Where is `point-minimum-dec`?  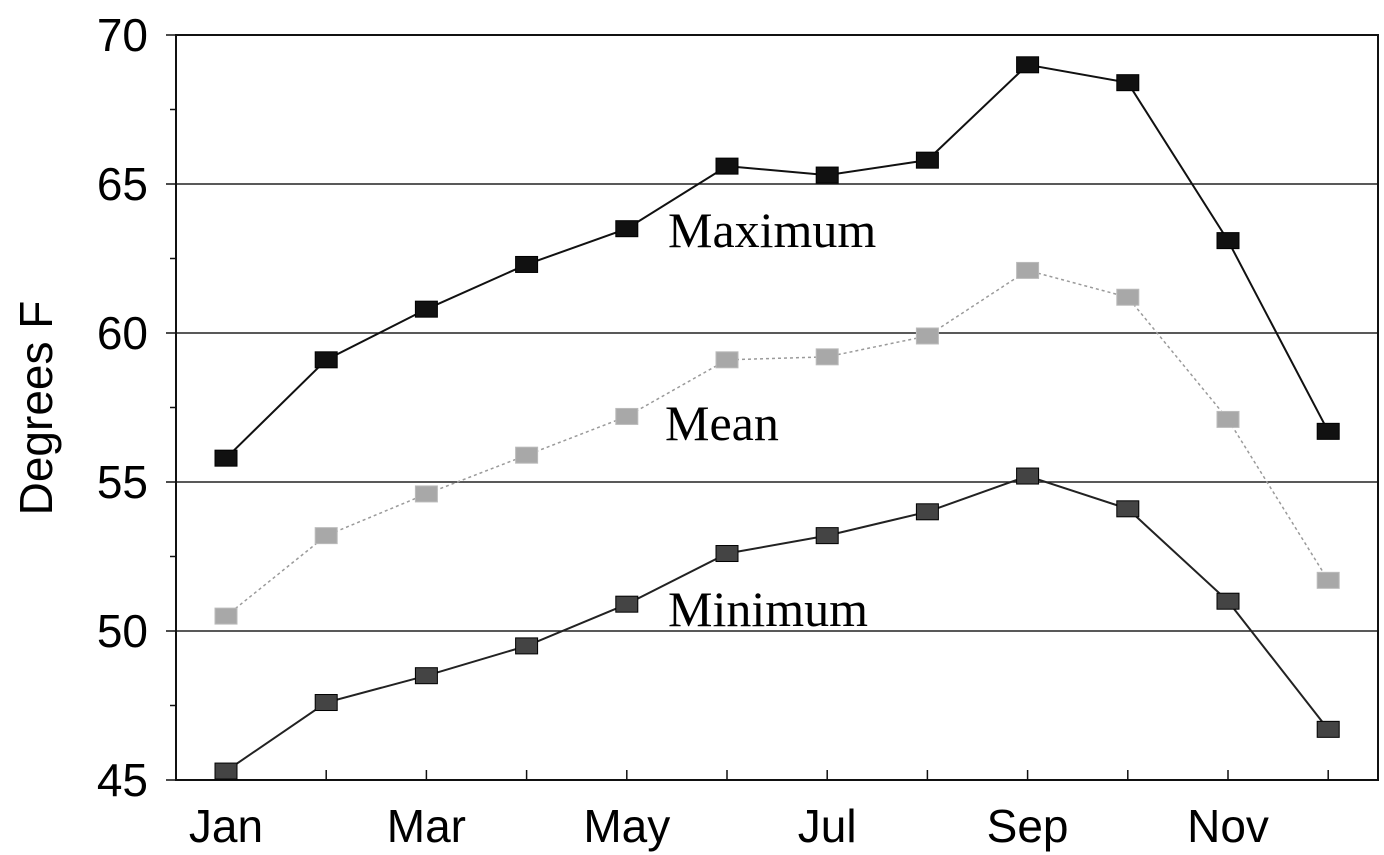 point-minimum-dec is located at coordinates (1328, 729).